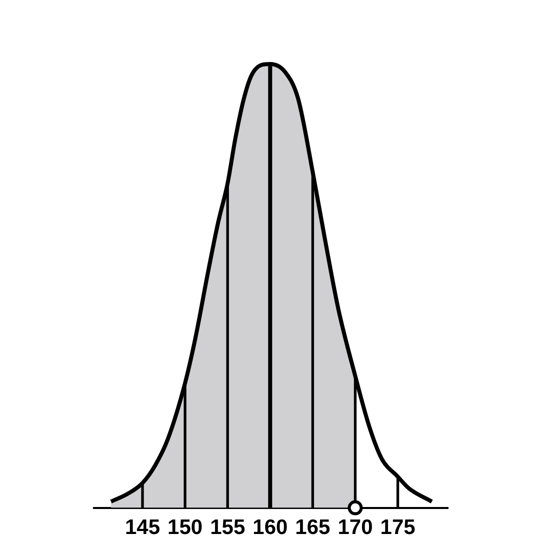  Describe the element at coordinates (228, 528) in the screenshot. I see `x-tick-label: 155` at that location.